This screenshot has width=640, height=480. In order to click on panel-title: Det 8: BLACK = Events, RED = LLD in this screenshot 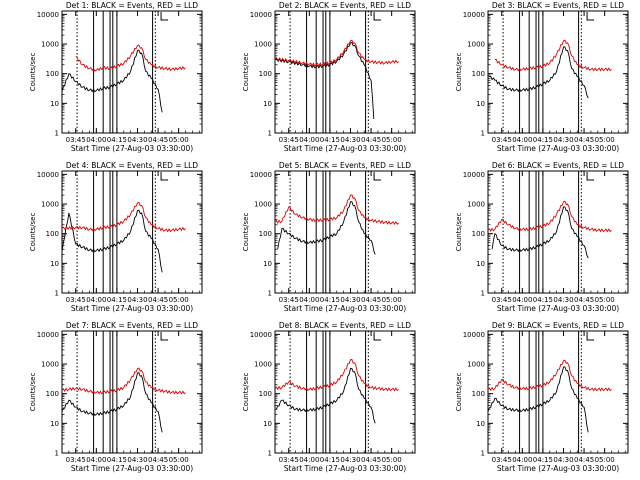, I will do `click(345, 325)`.